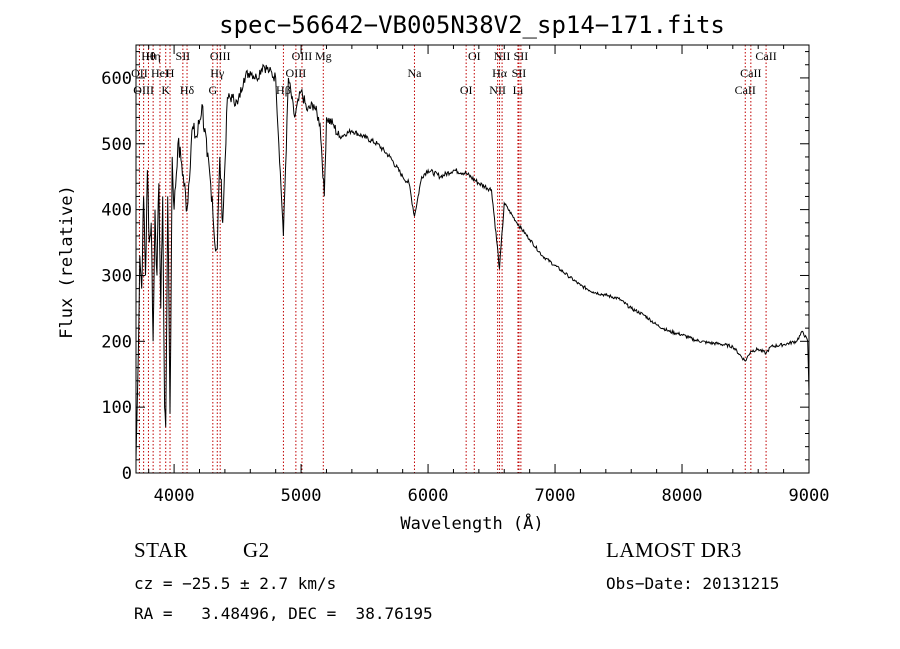  What do you see at coordinates (127, 474) in the screenshot?
I see `y-tick-label: 0` at bounding box center [127, 474].